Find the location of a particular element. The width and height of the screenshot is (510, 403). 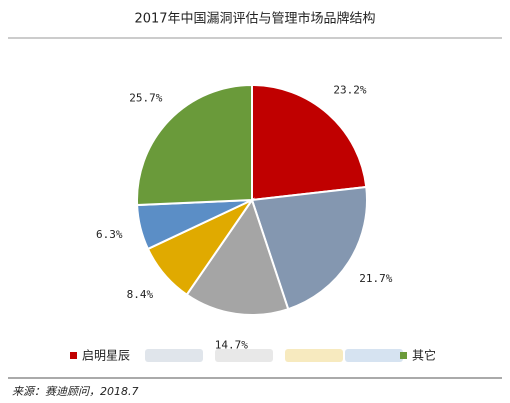

data-label: 25.7% is located at coordinates (145, 97).